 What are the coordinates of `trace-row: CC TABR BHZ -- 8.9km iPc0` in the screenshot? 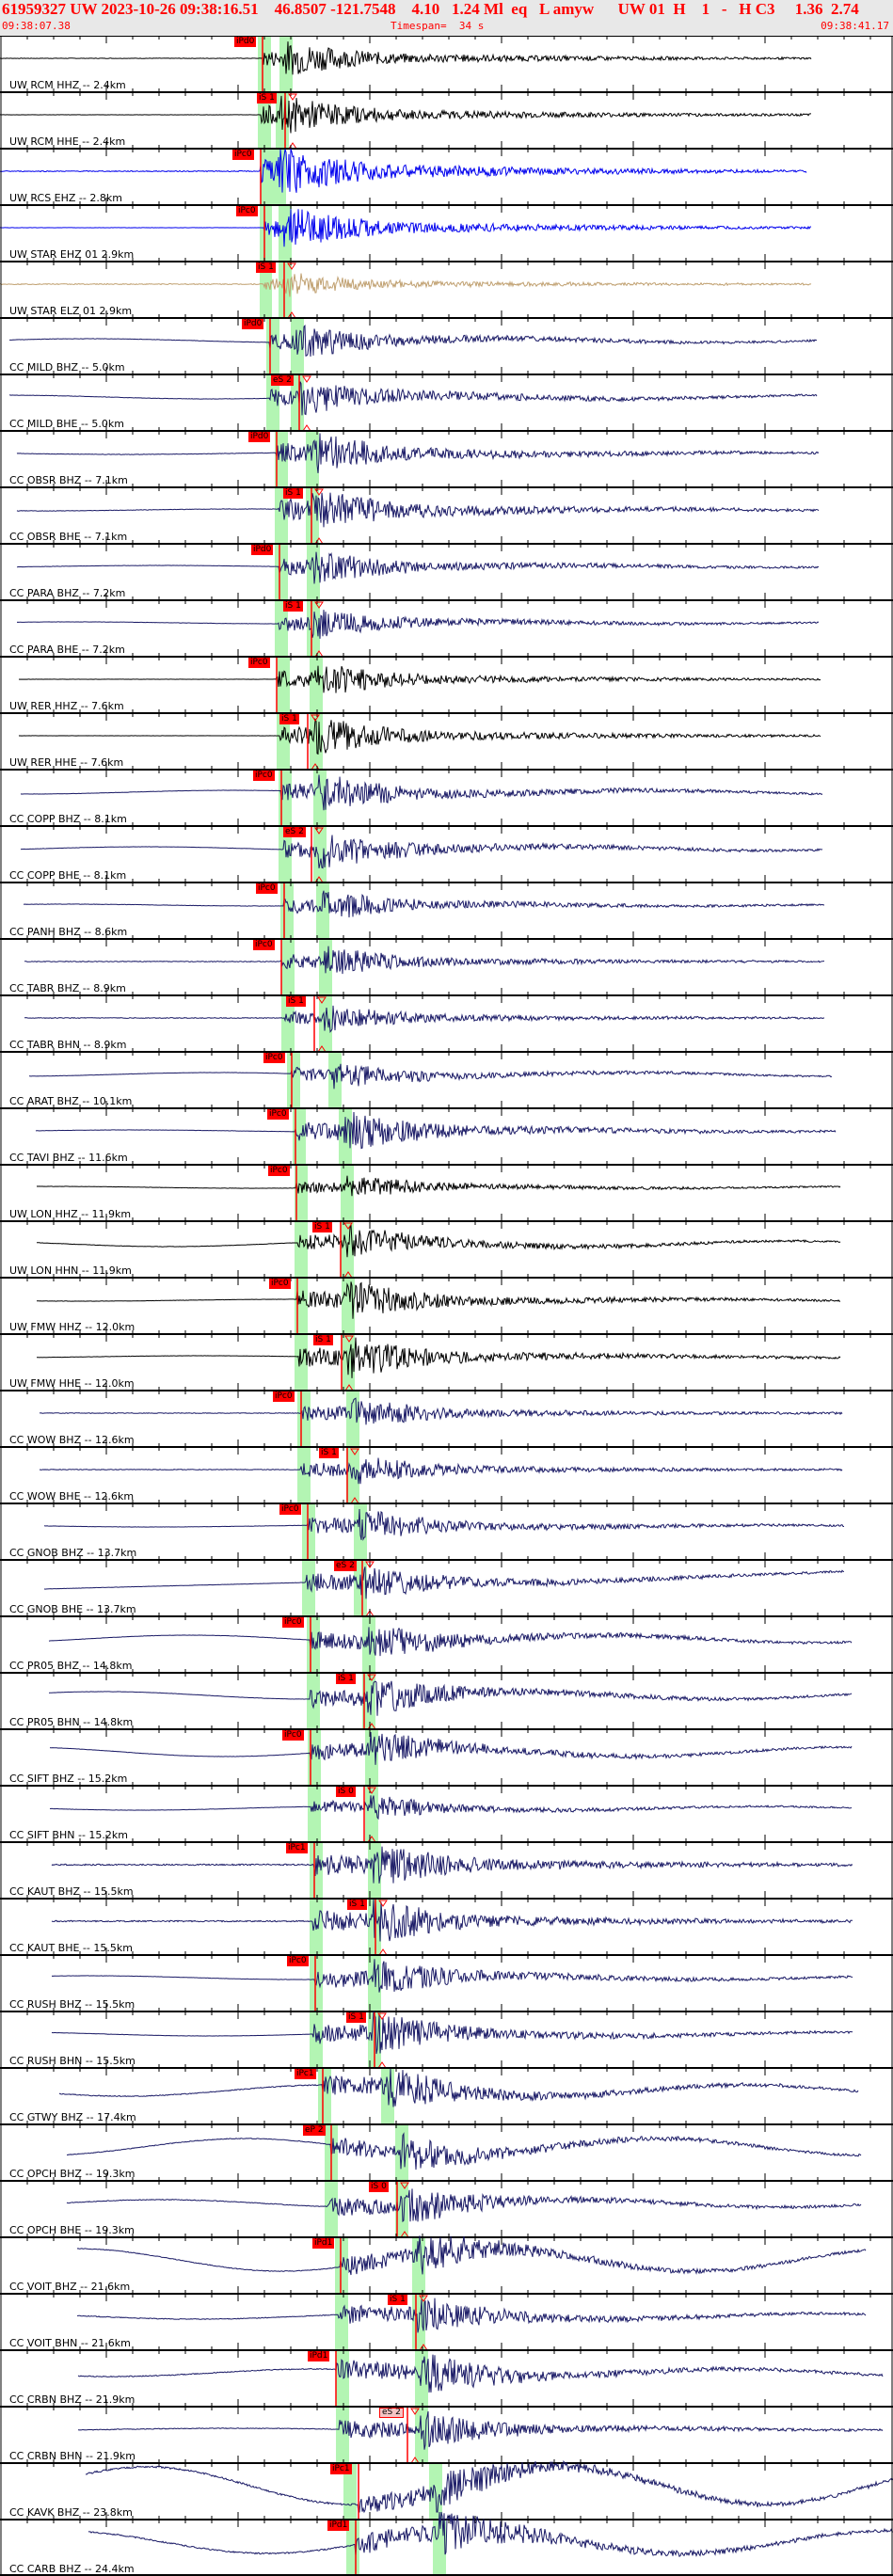 It's located at (446, 967).